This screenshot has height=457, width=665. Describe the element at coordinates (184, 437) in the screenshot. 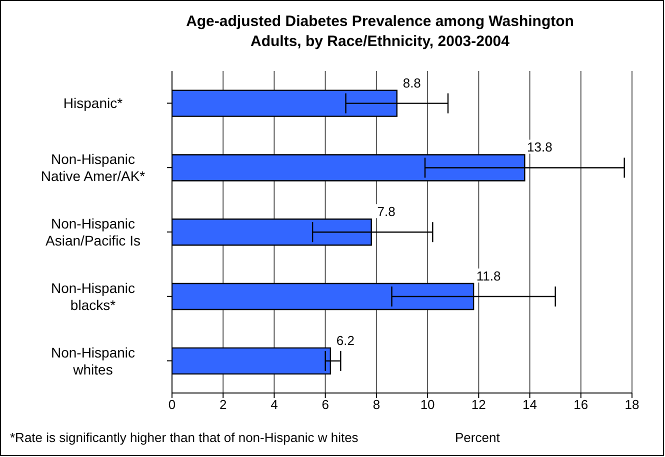

I see `text: *Rate is significantly higher than that of non-Hispanic w hites` at that location.